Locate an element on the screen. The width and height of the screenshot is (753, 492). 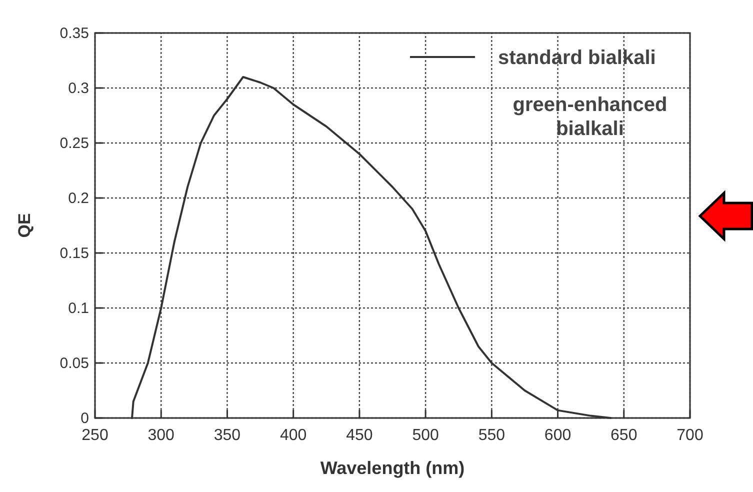
y-tick-label: 0.35 is located at coordinates (74, 33).